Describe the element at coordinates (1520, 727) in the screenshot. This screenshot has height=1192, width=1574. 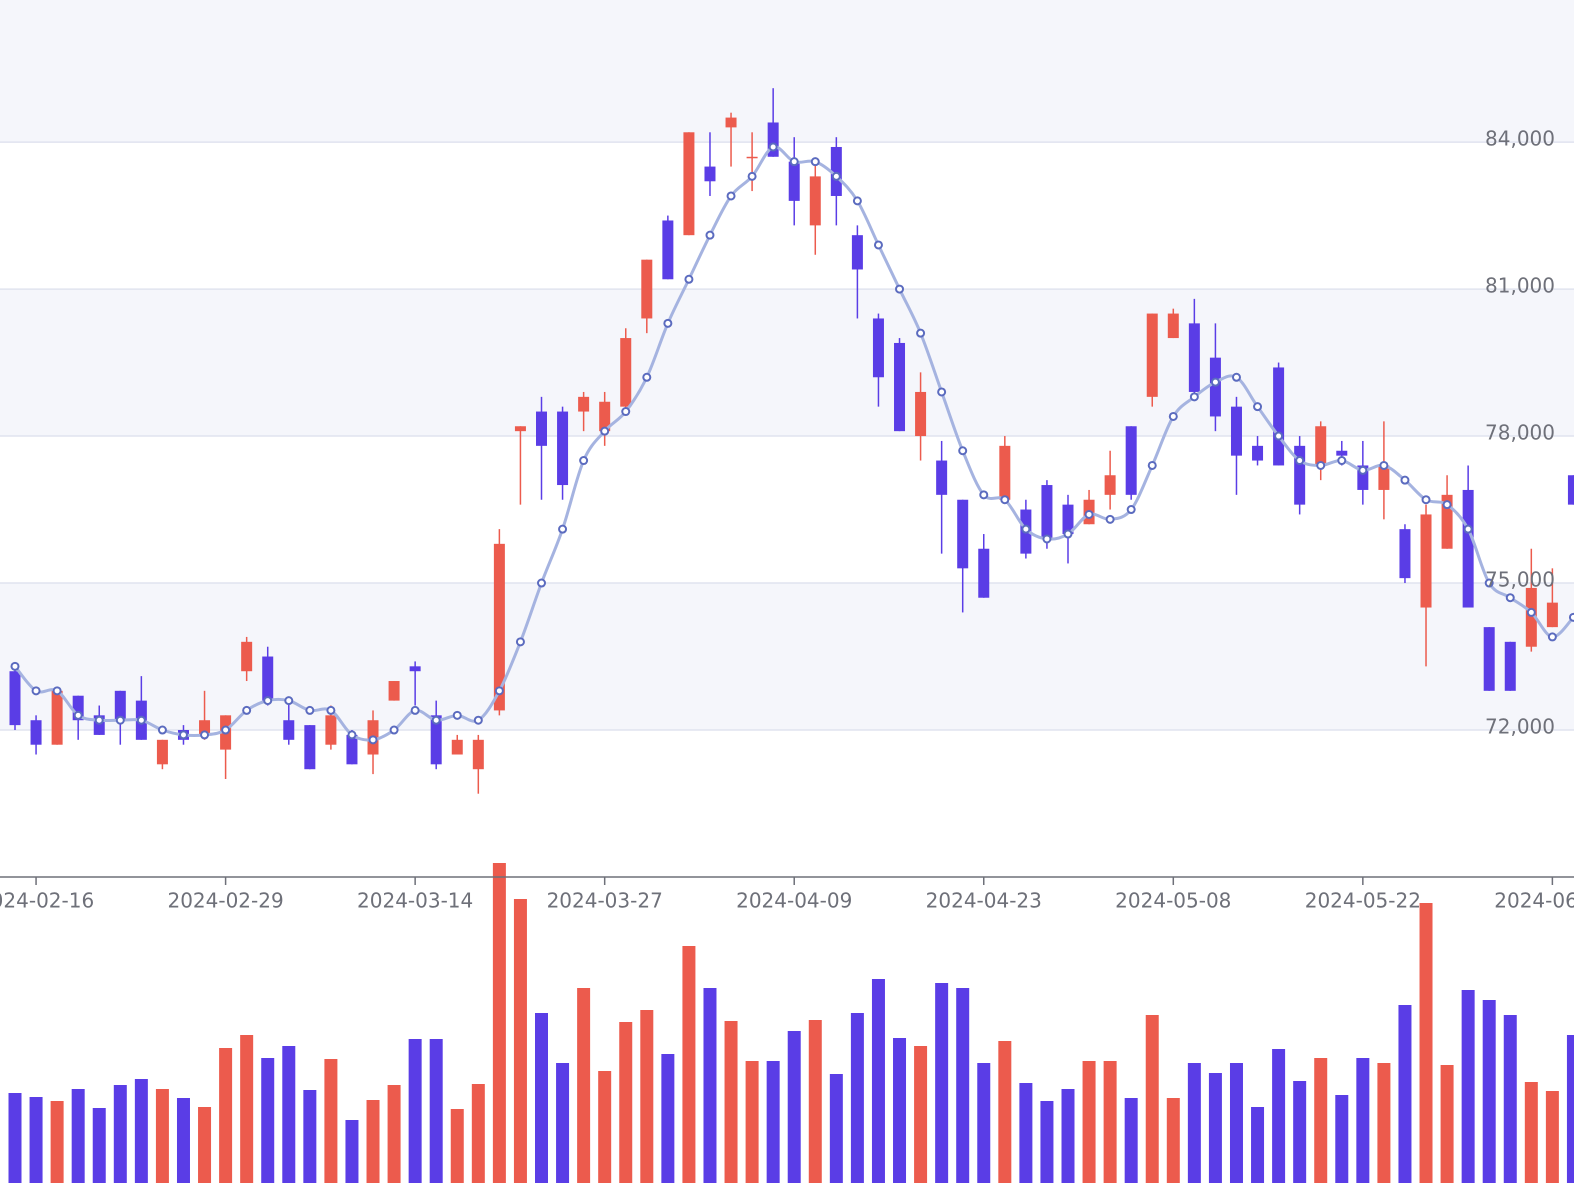
I see `y-tick-label: 72,000` at that location.